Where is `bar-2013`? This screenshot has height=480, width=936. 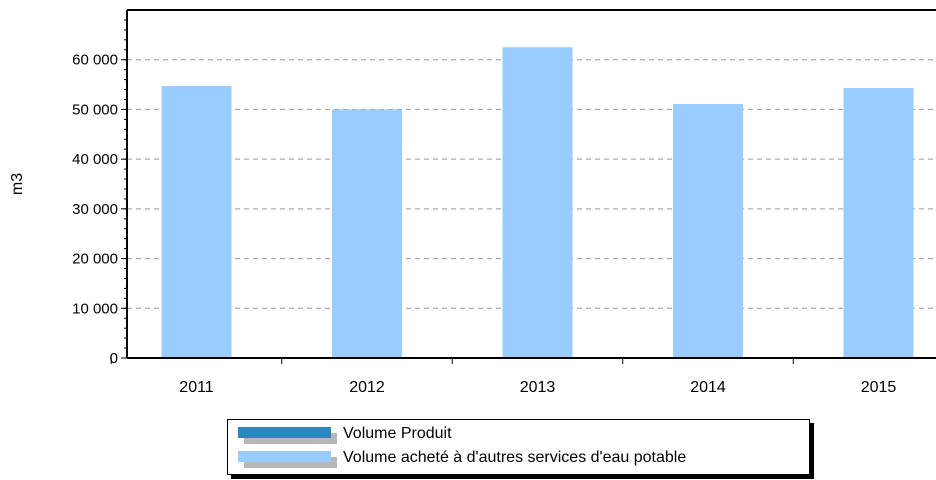 bar-2013 is located at coordinates (537, 203).